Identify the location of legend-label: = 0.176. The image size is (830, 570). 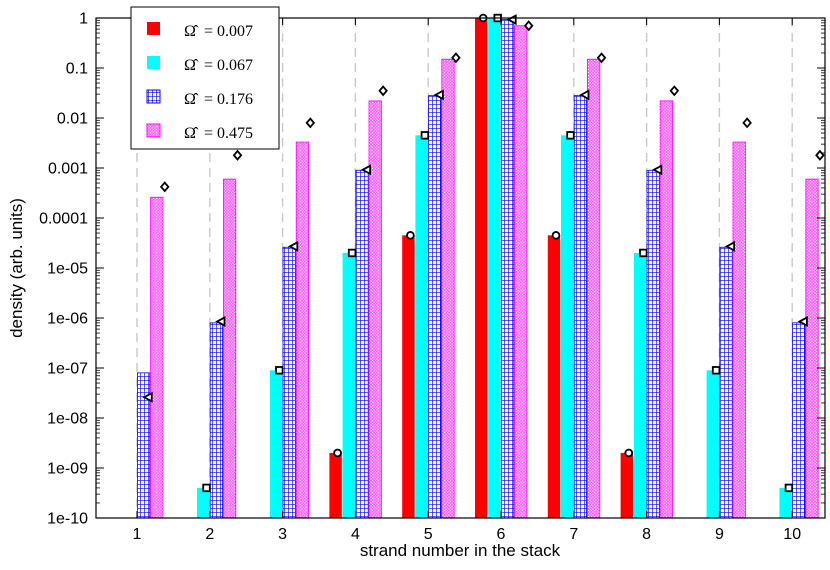
(228, 99).